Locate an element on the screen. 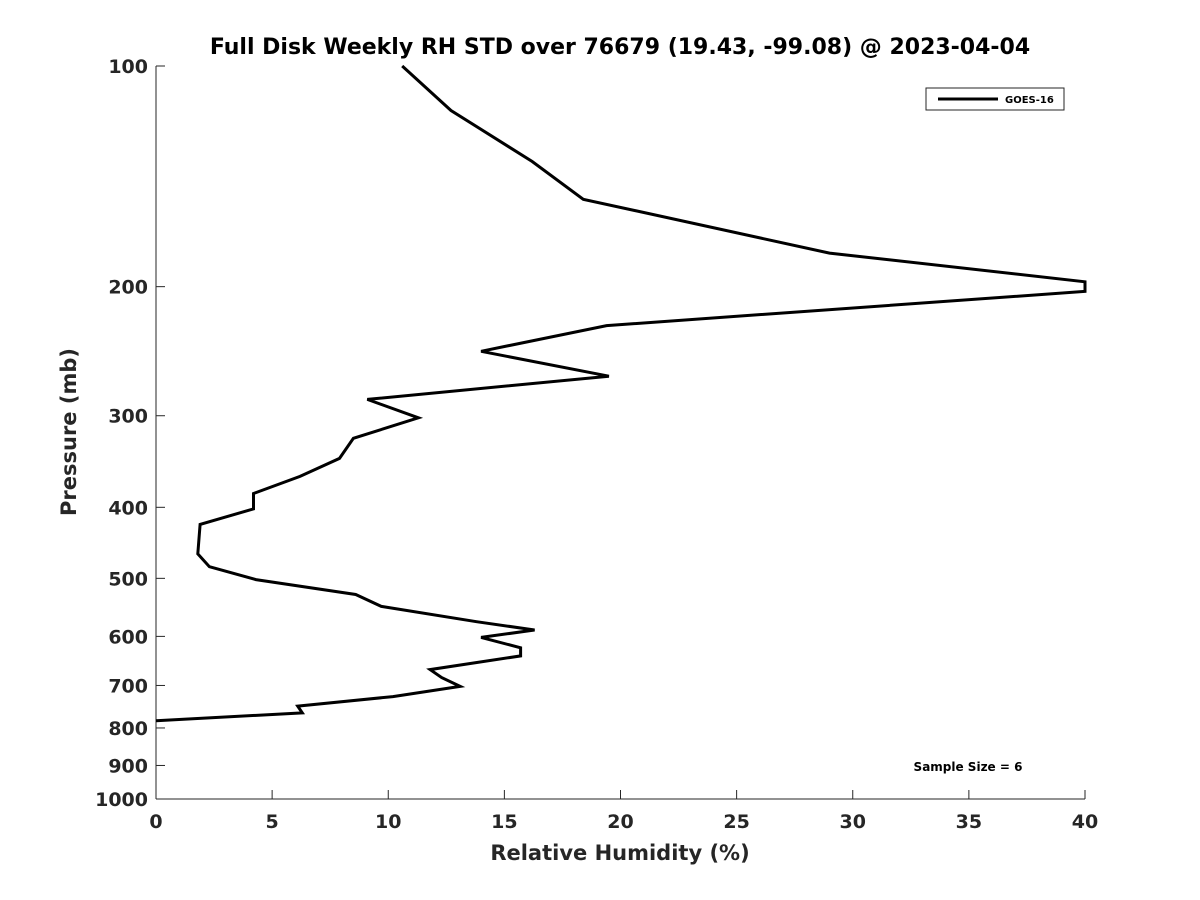 This screenshot has width=1200, height=900. y-axis-ticks: 100 200 300 400 500 600 700 800 900 1000 is located at coordinates (130, 433).